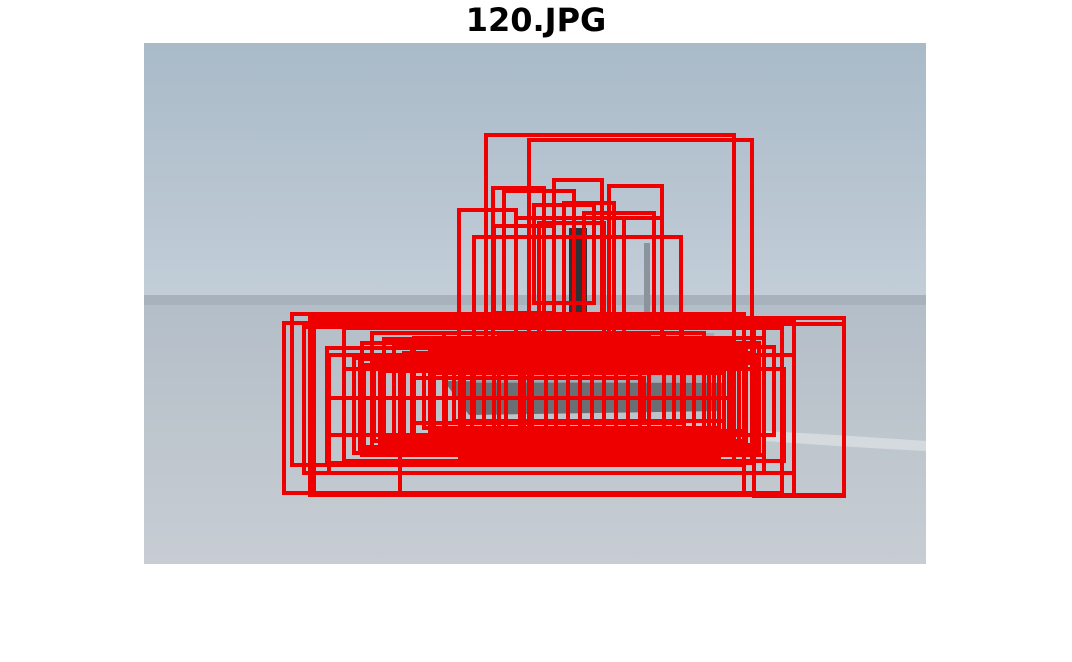  What do you see at coordinates (647, 283) in the screenshot?
I see `boat-mast` at bounding box center [647, 283].